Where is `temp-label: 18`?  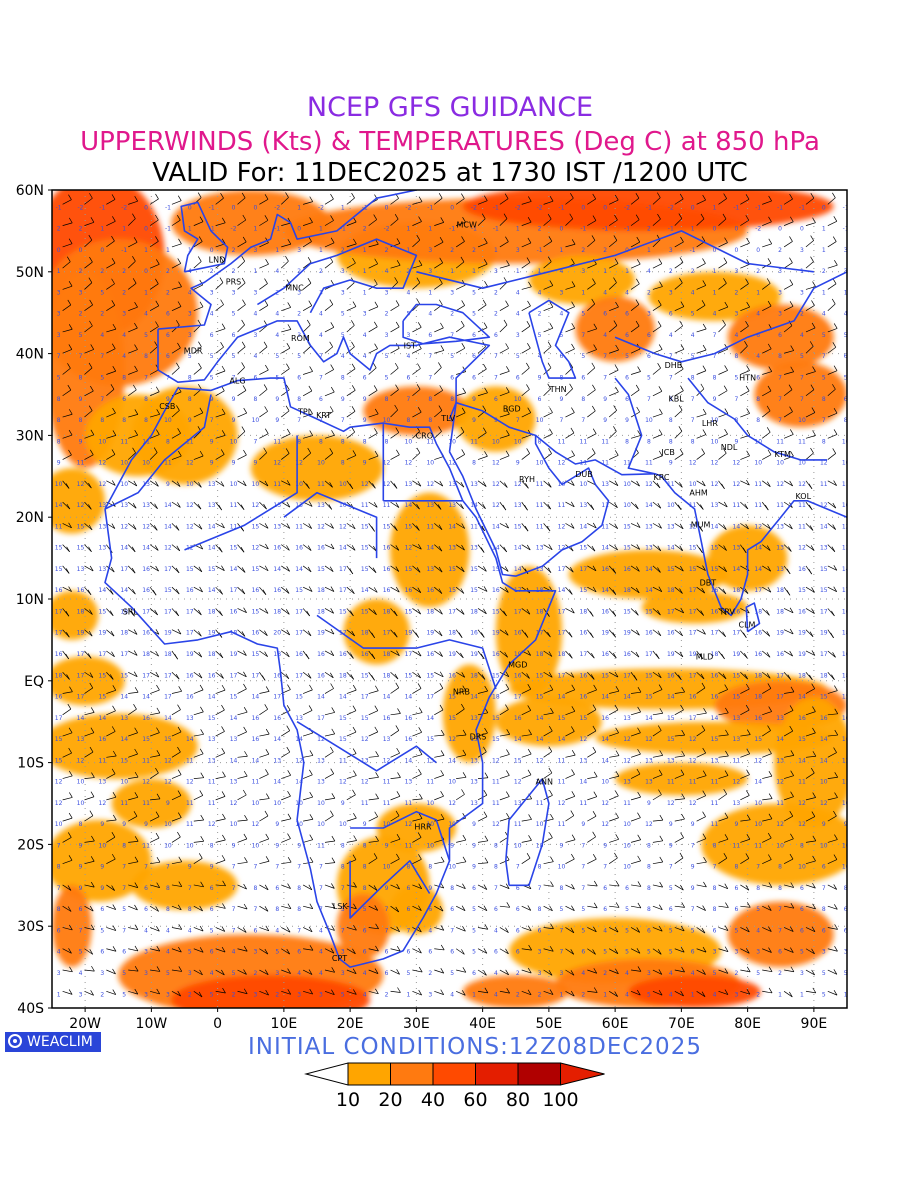
temp-label: 18 is located at coordinates (846, 675).